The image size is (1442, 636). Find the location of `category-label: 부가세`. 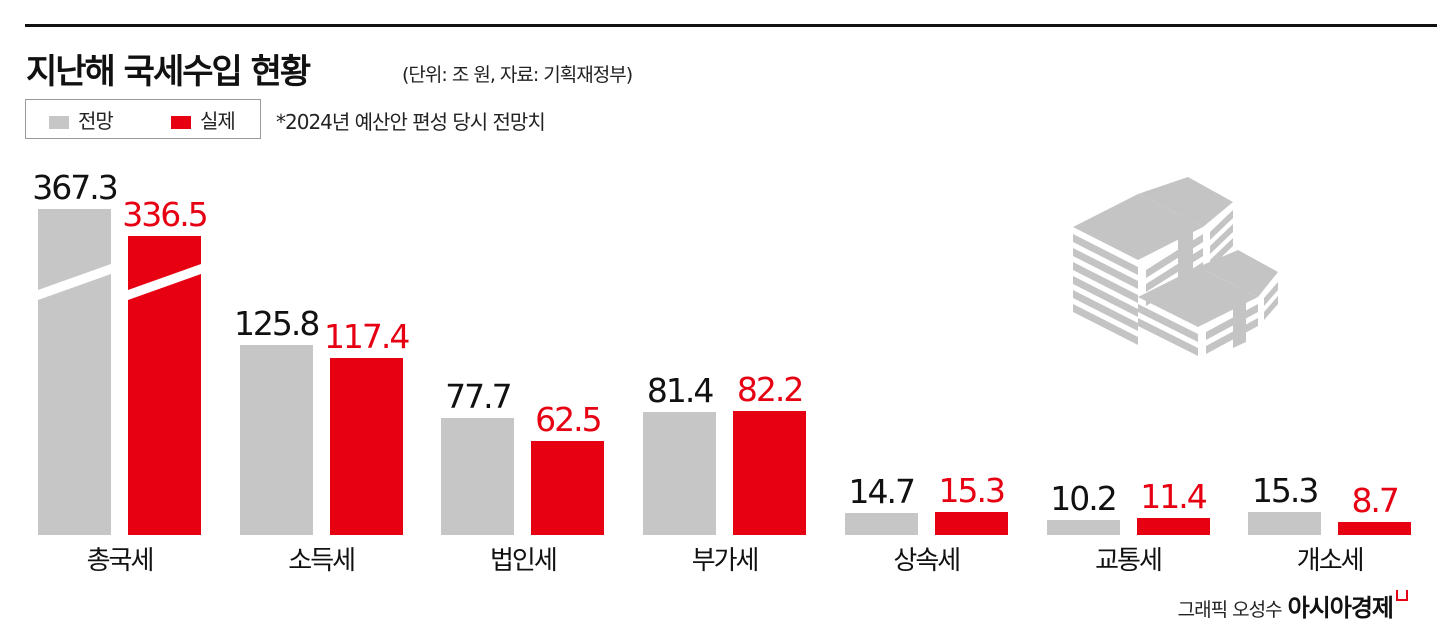

category-label: 부가세 is located at coordinates (725, 561).